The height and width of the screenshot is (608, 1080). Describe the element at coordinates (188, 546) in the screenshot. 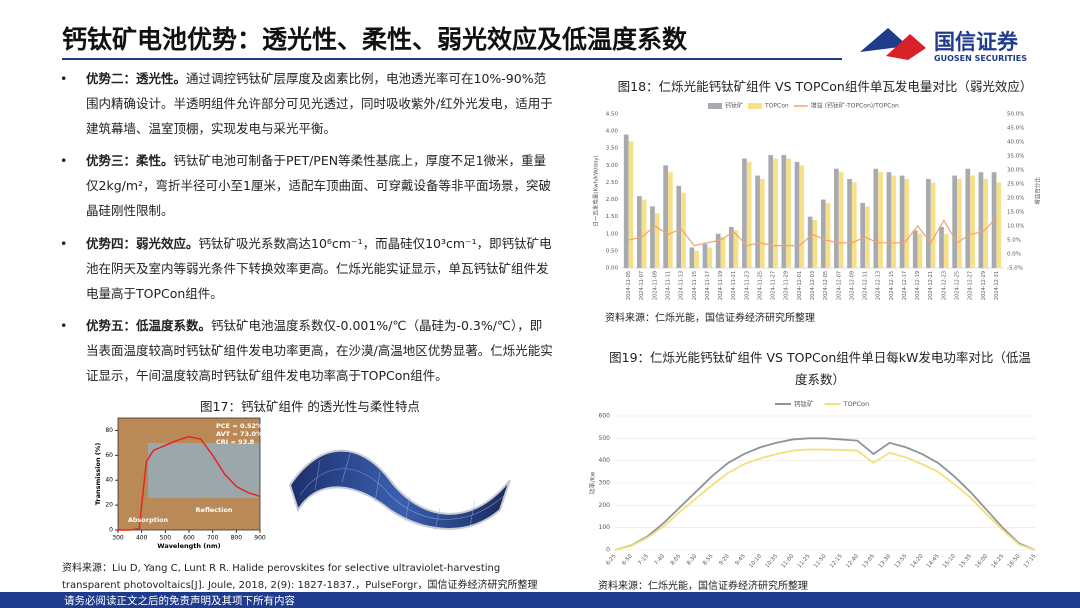

I see `x-axis-label: Wavelength (nm)` at that location.